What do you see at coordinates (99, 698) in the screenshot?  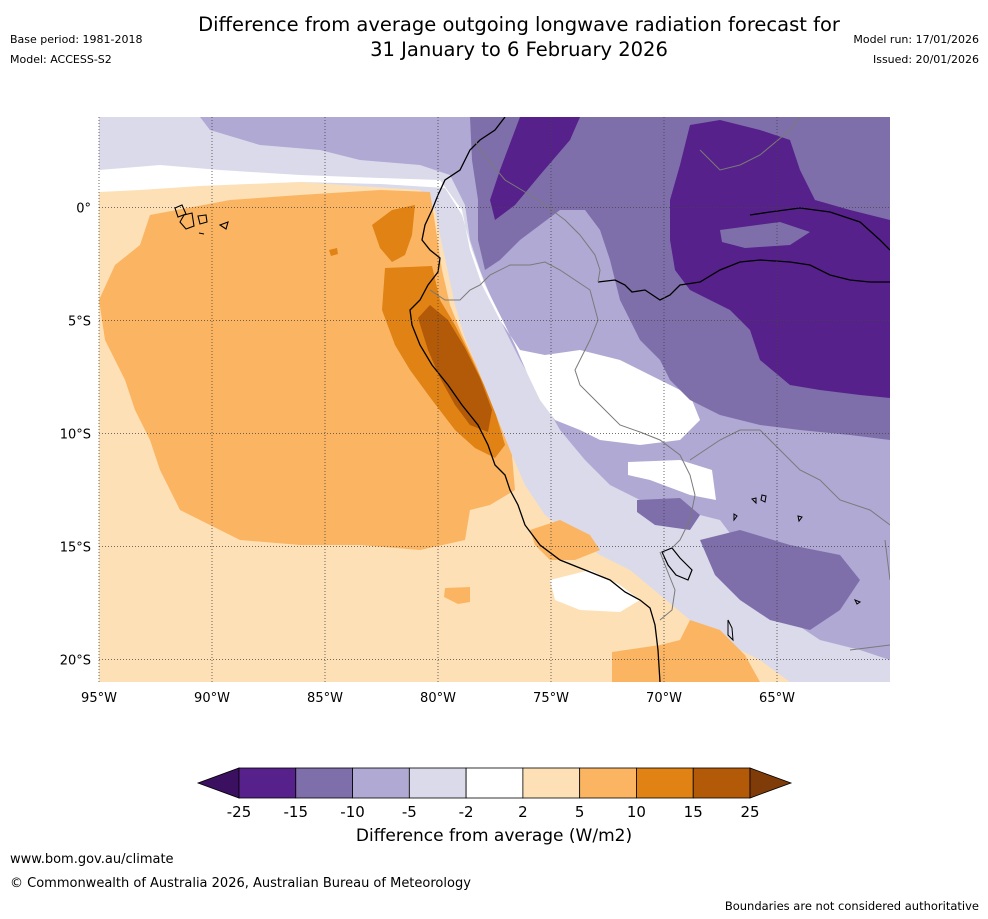 I see `lon-label: 95°W` at bounding box center [99, 698].